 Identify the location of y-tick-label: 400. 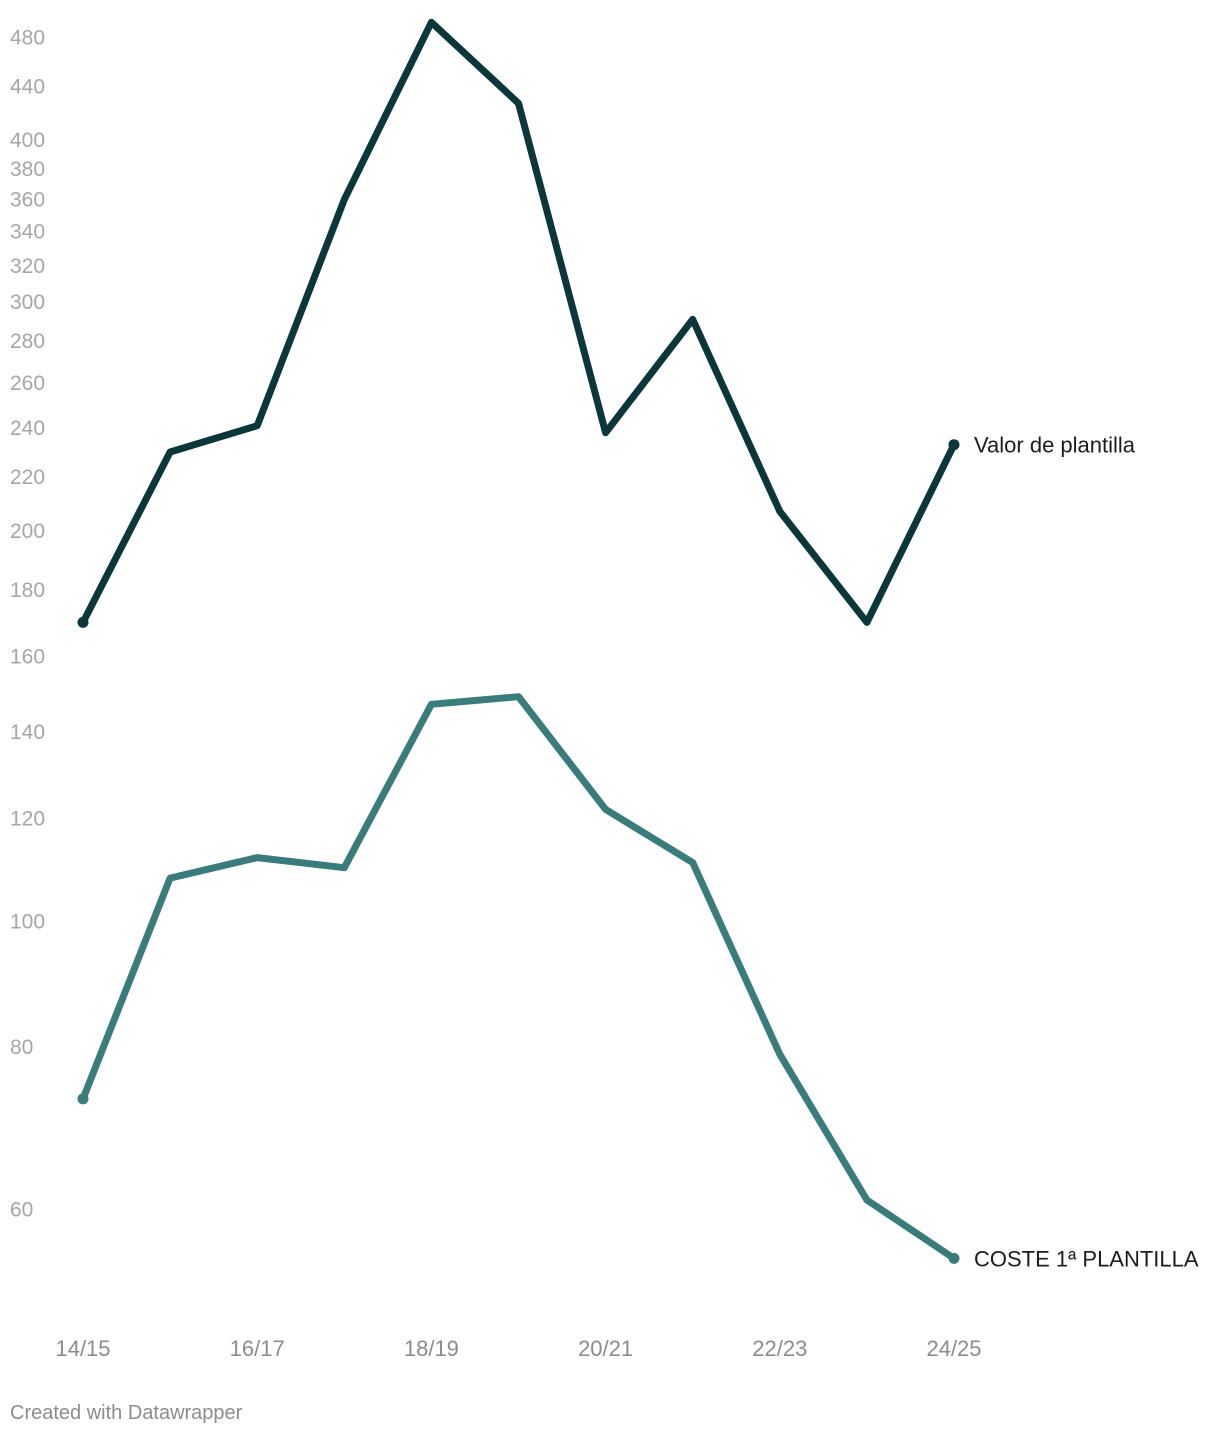
(27, 140).